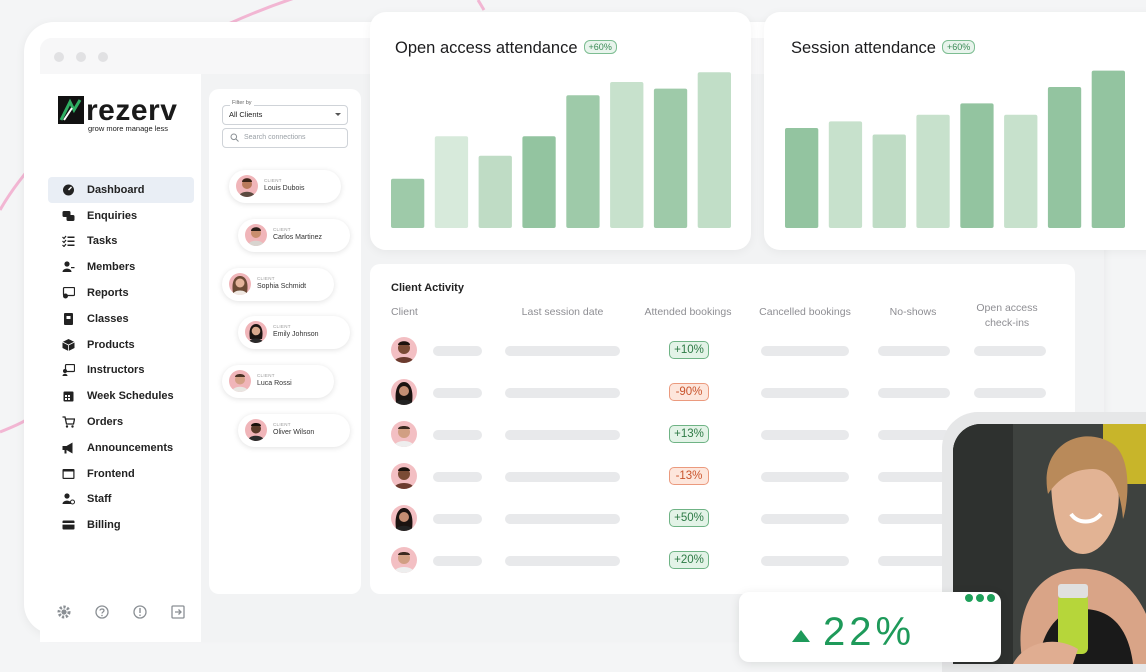 This screenshot has height=672, width=1146. Describe the element at coordinates (278, 284) in the screenshot. I see `client-card: CLIENT Sophia Schmidt` at that location.